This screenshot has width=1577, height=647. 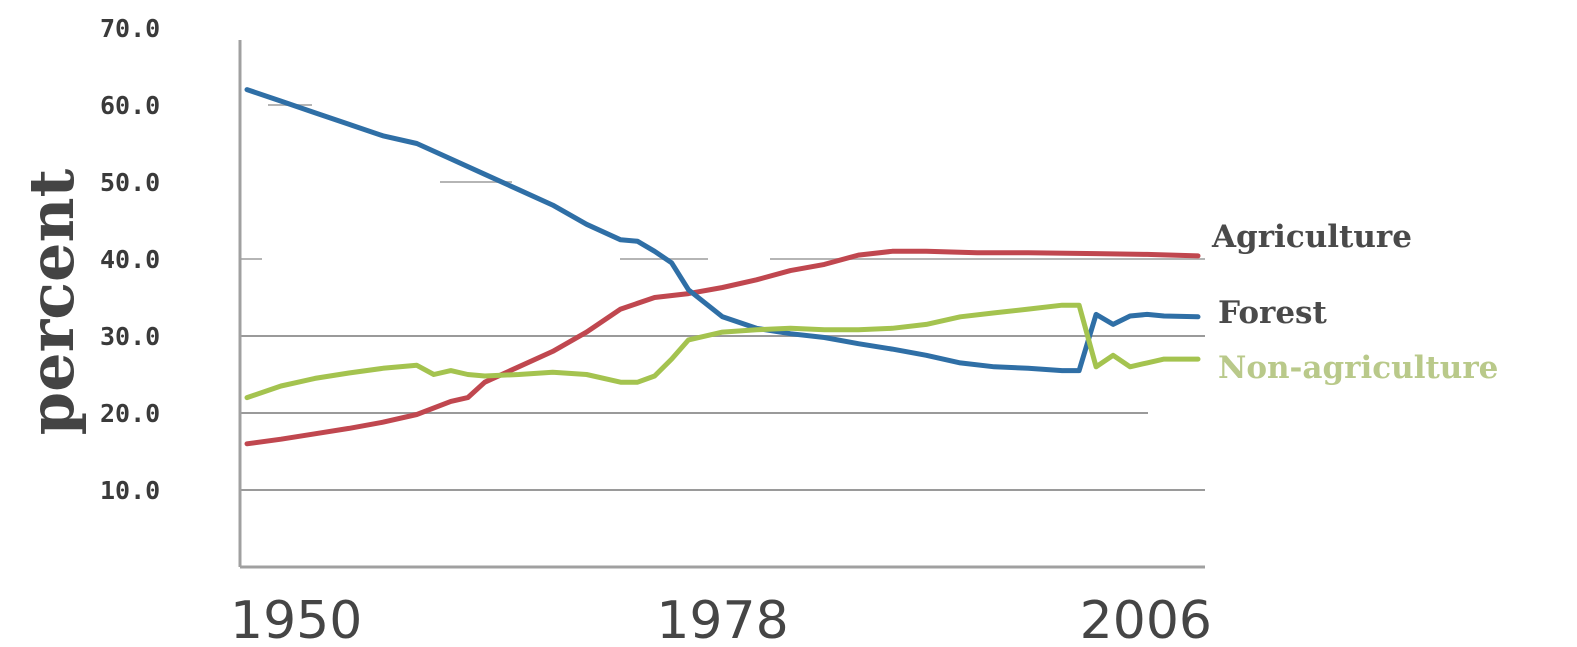 What do you see at coordinates (1358, 368) in the screenshot?
I see `legend-label-non-agriculture: Non-agriculture` at bounding box center [1358, 368].